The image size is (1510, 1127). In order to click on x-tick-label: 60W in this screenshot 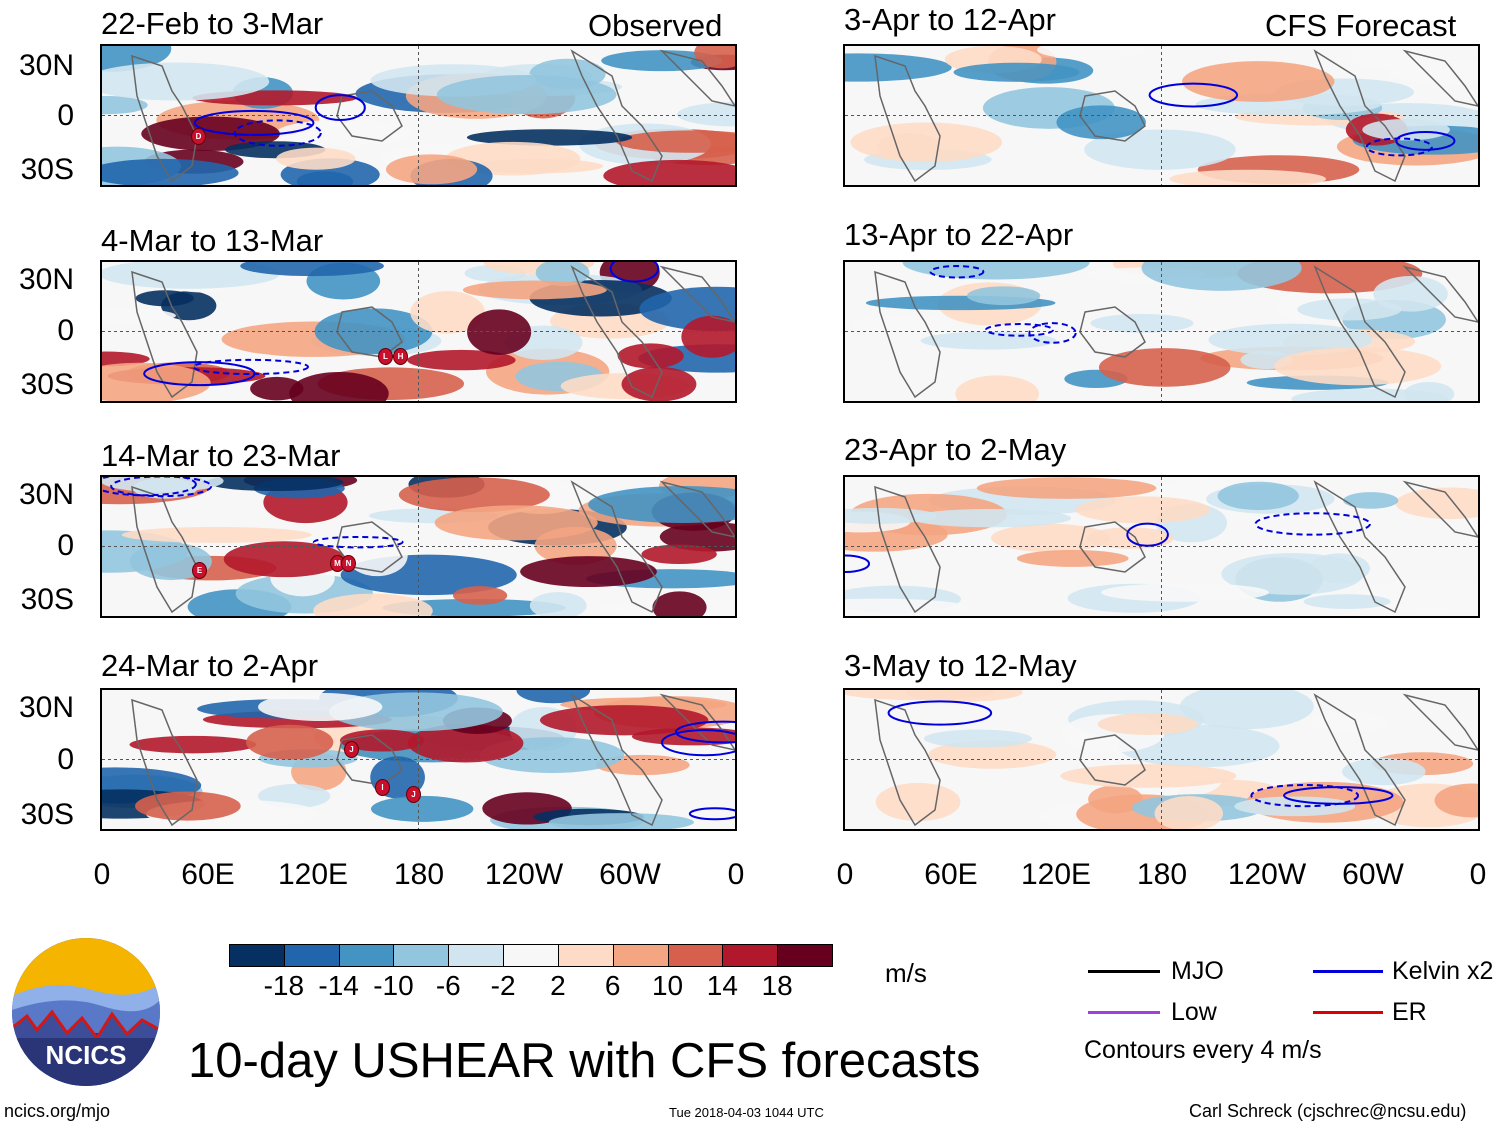, I will do `click(630, 874)`.